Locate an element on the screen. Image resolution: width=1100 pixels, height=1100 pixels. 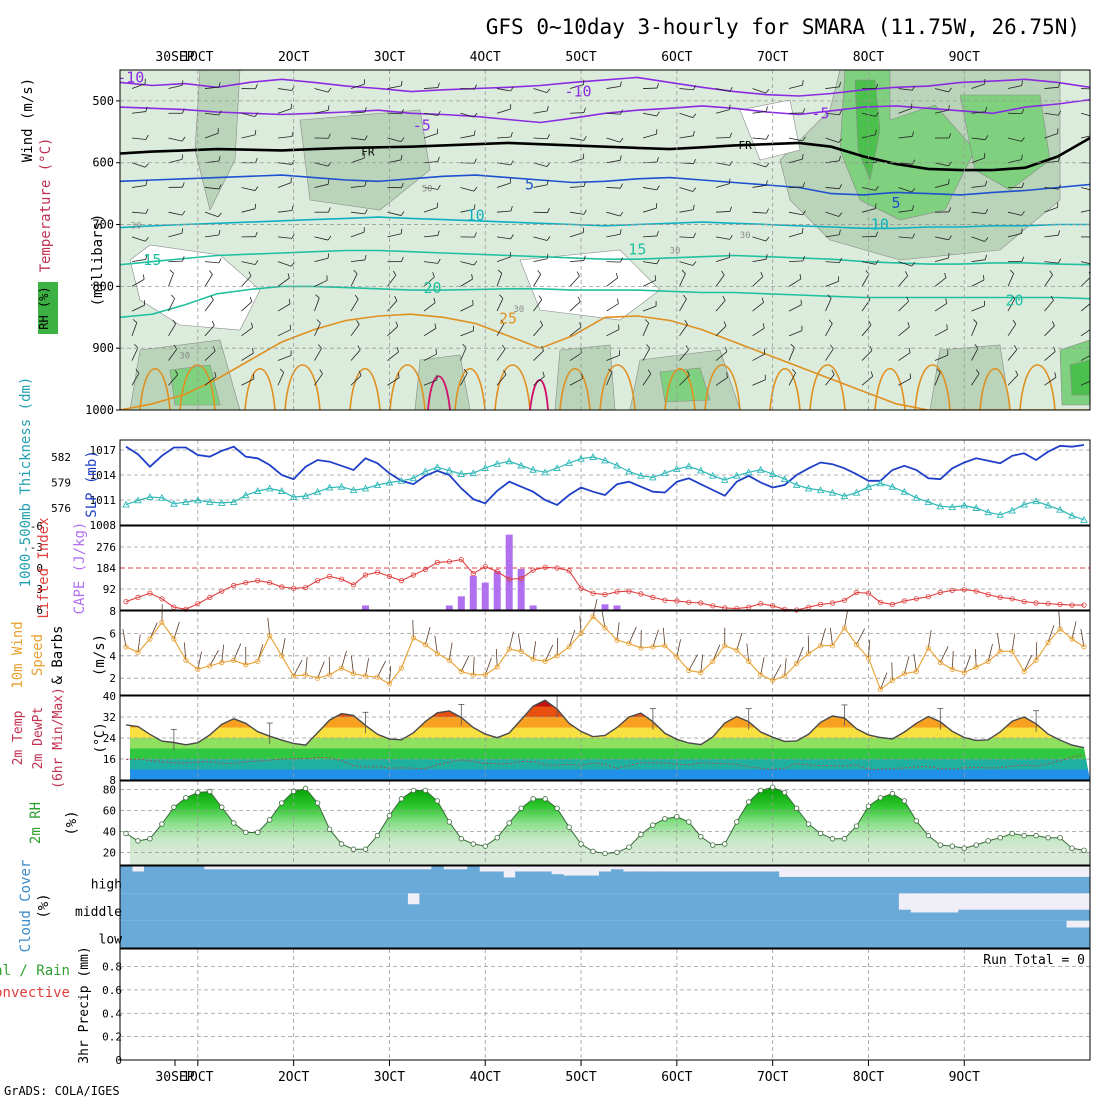
side-label-thickness: 1000-500mb Thickness (dm) is located at coordinates (26, 482).